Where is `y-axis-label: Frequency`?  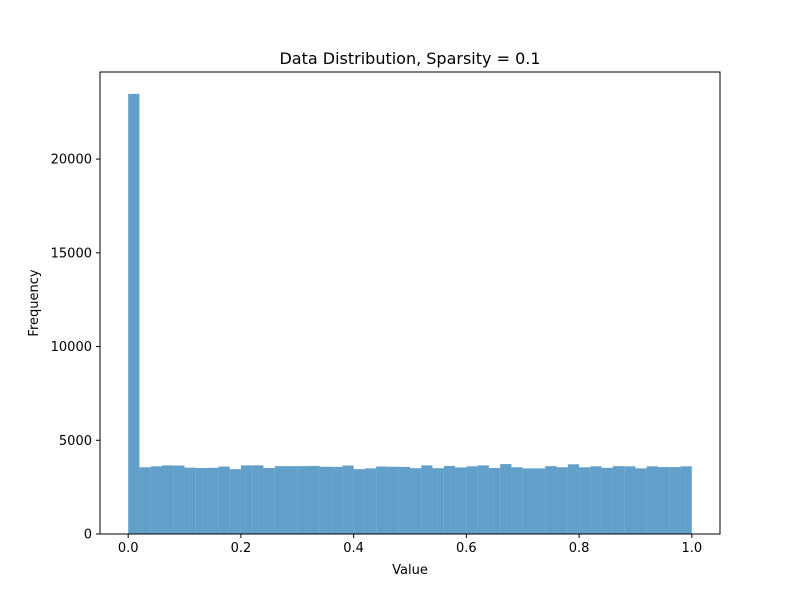
y-axis-label: Frequency is located at coordinates (34, 302).